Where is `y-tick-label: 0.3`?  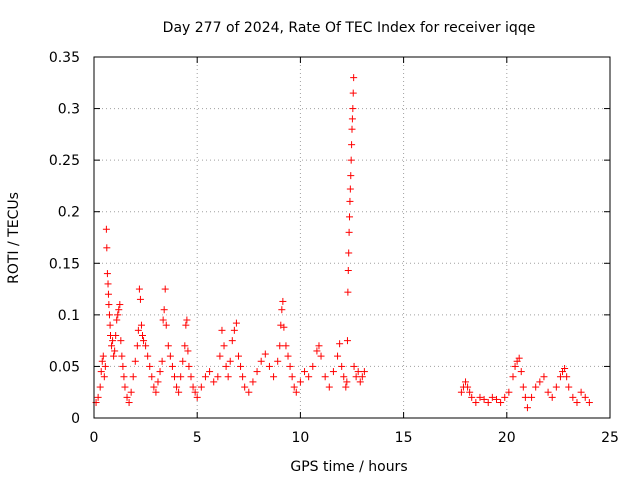
y-tick-label: 0.3 is located at coordinates (69, 110).